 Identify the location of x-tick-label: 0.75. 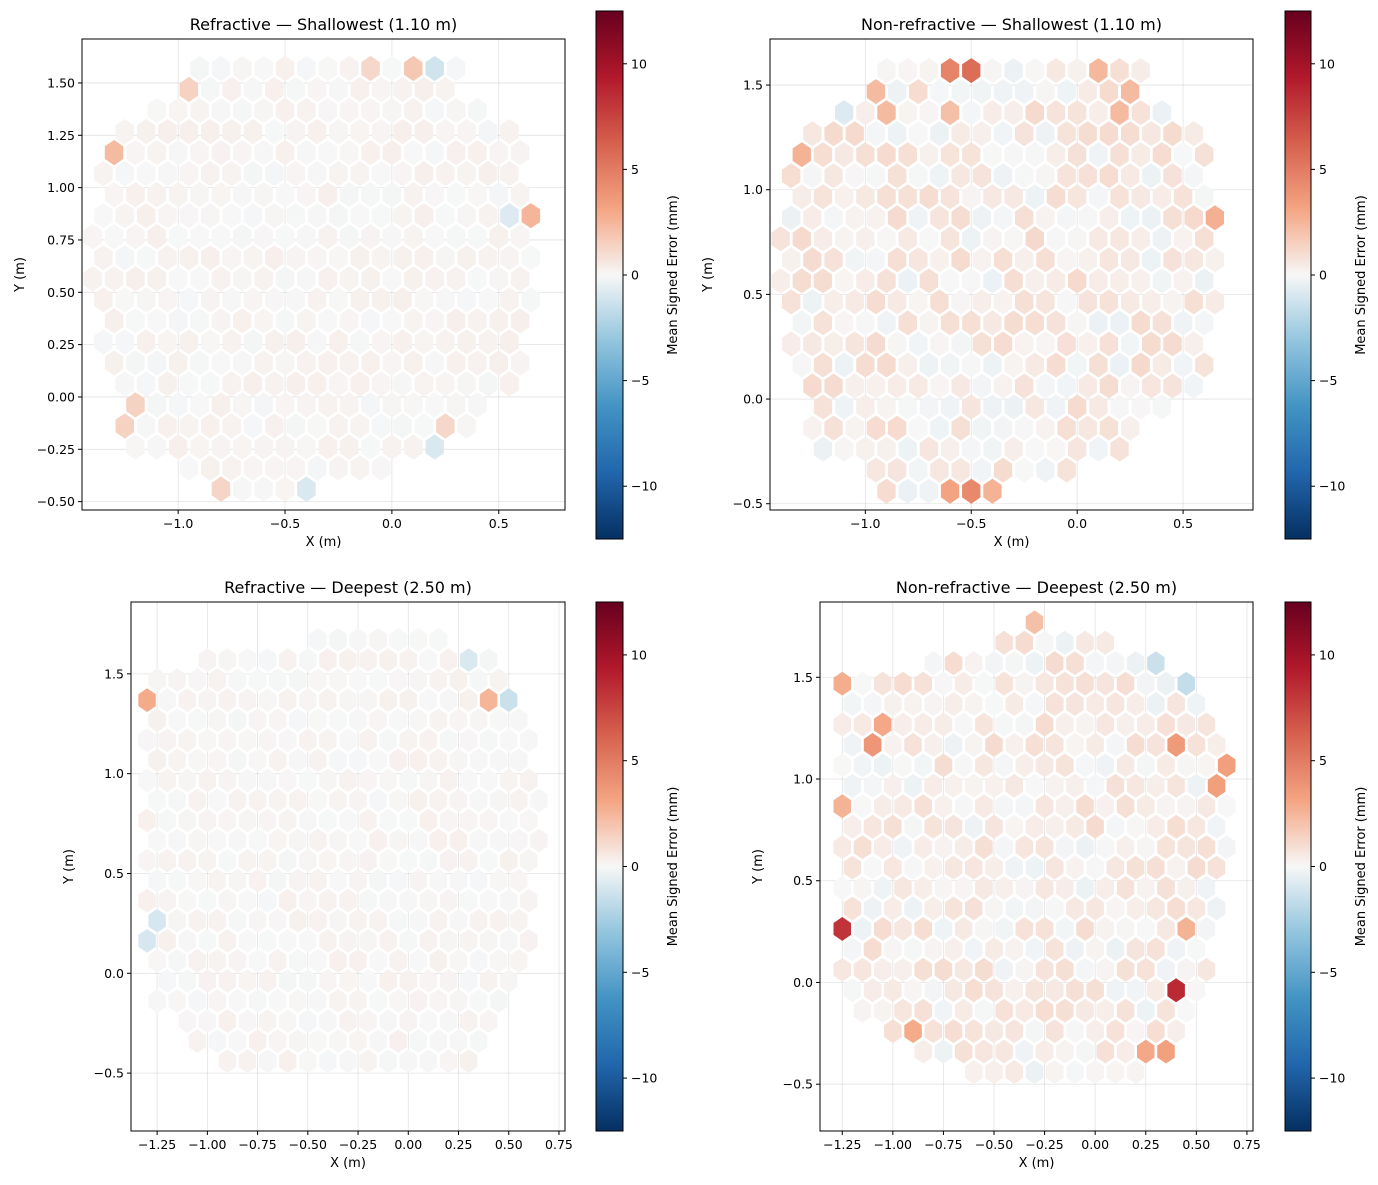
(559, 1144).